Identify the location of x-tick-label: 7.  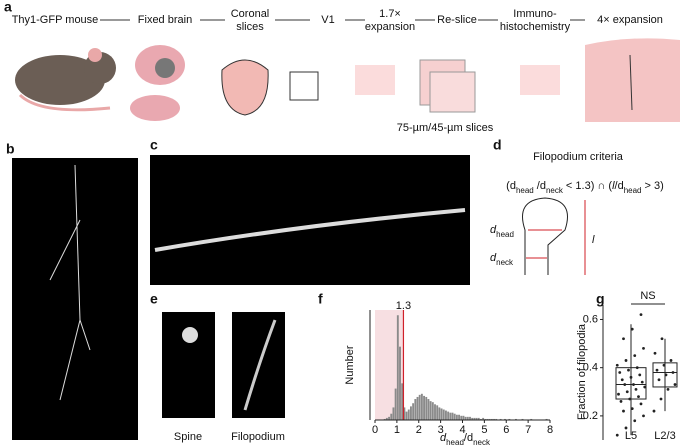
(528, 430).